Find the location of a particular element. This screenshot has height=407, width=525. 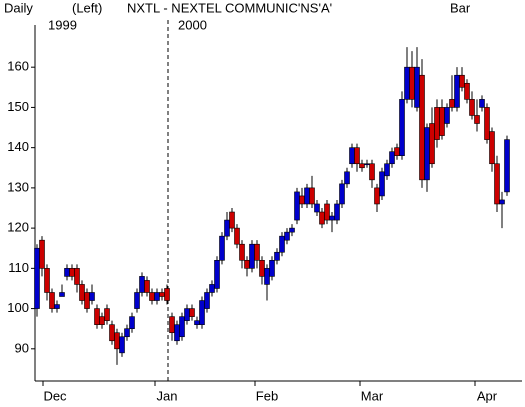

x-tick-label: Dec is located at coordinates (55, 395).